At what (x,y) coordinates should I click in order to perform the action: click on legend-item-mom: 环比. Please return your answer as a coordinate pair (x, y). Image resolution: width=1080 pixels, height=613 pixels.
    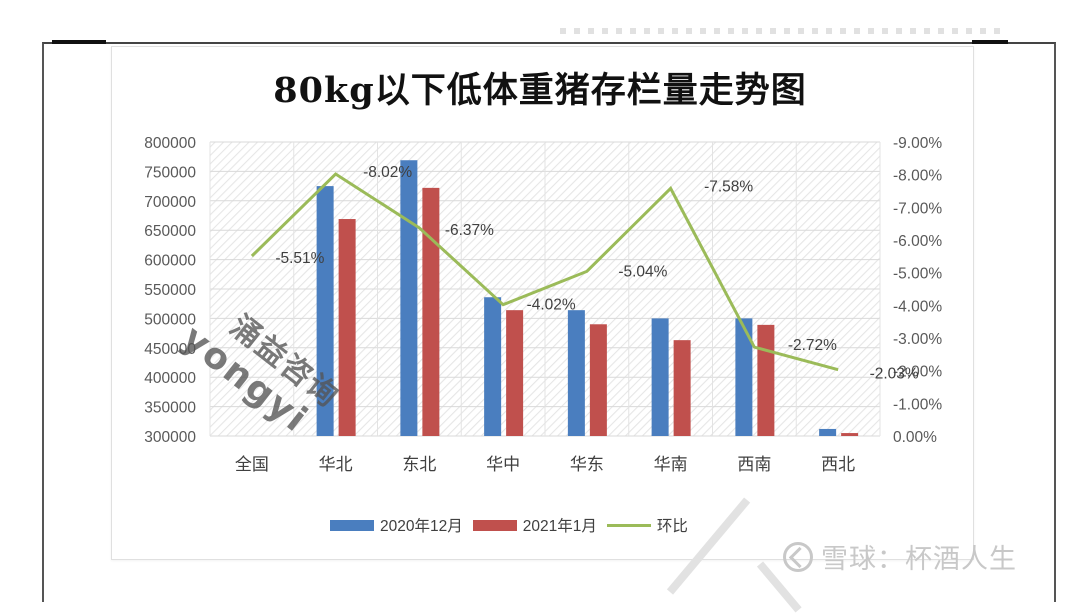
    Looking at the image, I should click on (647, 525).